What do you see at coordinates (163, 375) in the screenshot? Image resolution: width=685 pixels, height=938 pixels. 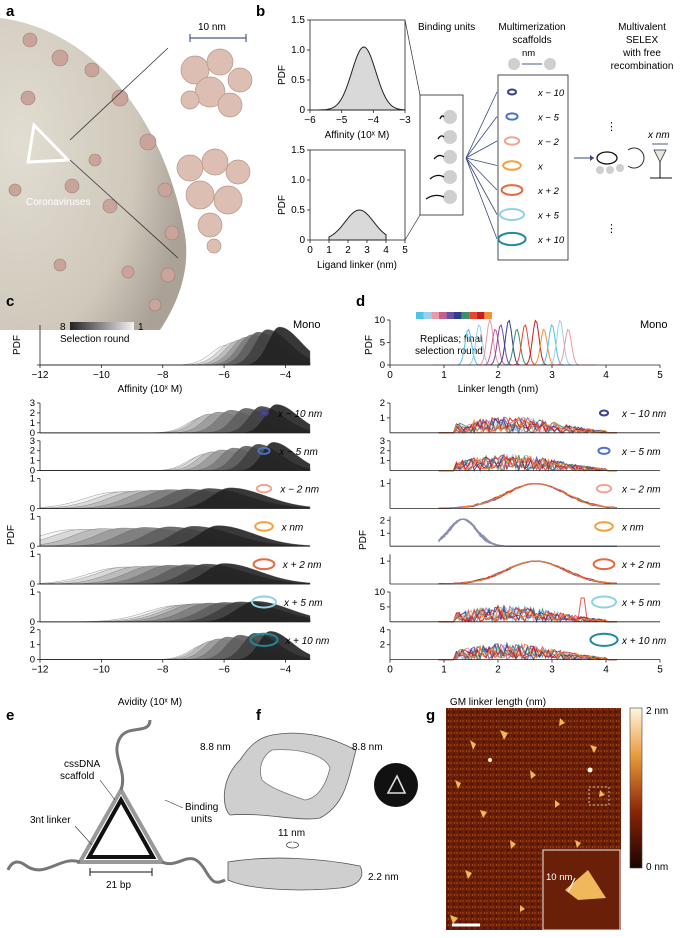 I see `x-tick-label: −8` at bounding box center [163, 375].